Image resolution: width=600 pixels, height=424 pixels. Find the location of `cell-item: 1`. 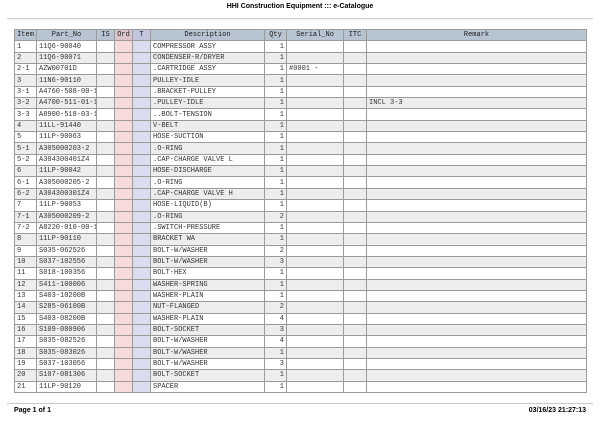

cell-item: 1 is located at coordinates (25, 46).